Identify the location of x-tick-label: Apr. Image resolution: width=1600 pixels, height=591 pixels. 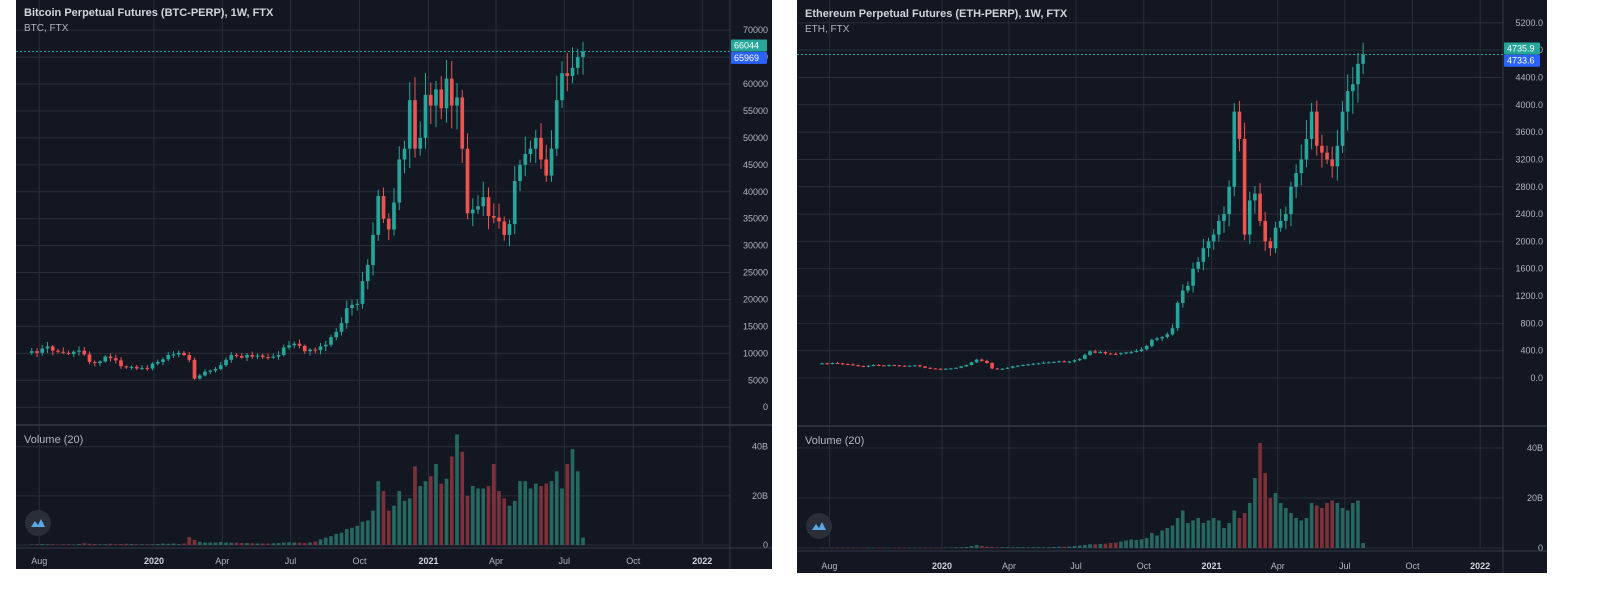
(1009, 566).